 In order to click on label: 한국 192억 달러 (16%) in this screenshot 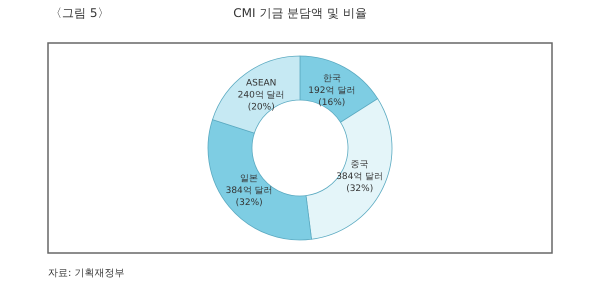, I will do `click(332, 91)`.